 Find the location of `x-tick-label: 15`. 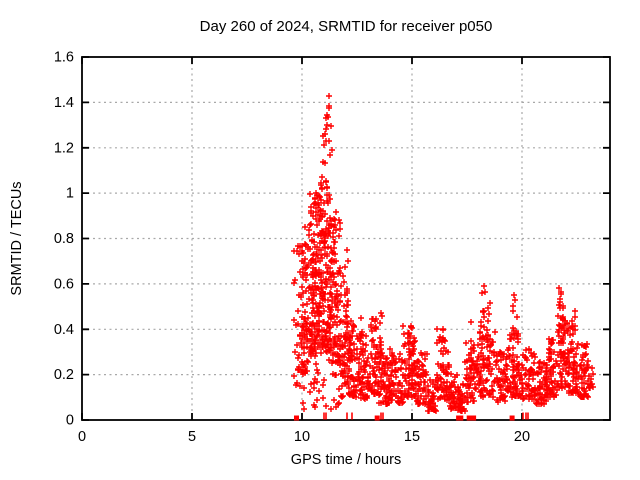

x-tick-label: 15 is located at coordinates (412, 437).